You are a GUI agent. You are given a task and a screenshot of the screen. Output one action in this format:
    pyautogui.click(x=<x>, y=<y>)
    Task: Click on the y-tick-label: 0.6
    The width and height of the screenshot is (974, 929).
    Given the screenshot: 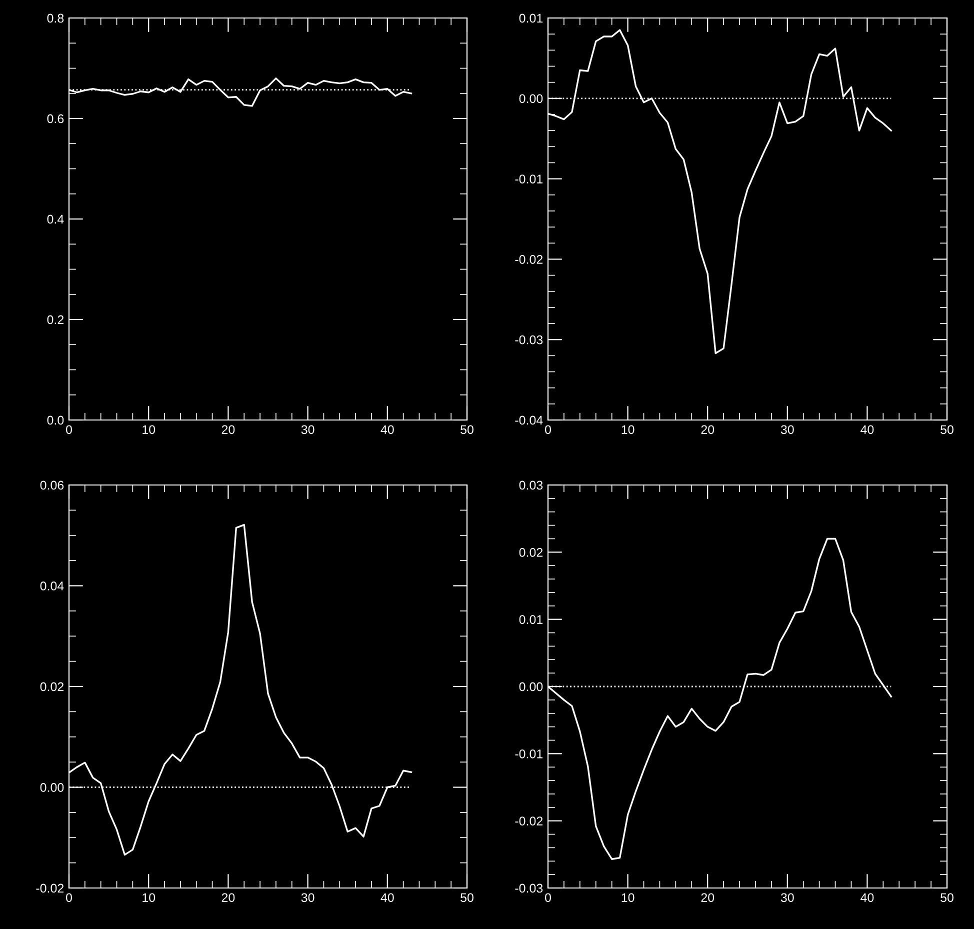 What is the action you would take?
    pyautogui.click(x=55, y=119)
    